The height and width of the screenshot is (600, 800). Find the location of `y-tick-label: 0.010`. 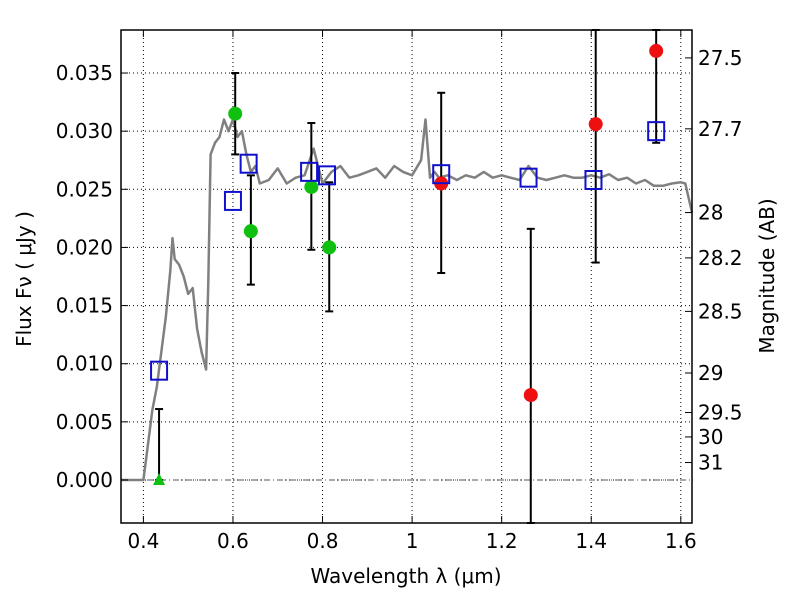

y-tick-label: 0.010 is located at coordinates (84, 364).